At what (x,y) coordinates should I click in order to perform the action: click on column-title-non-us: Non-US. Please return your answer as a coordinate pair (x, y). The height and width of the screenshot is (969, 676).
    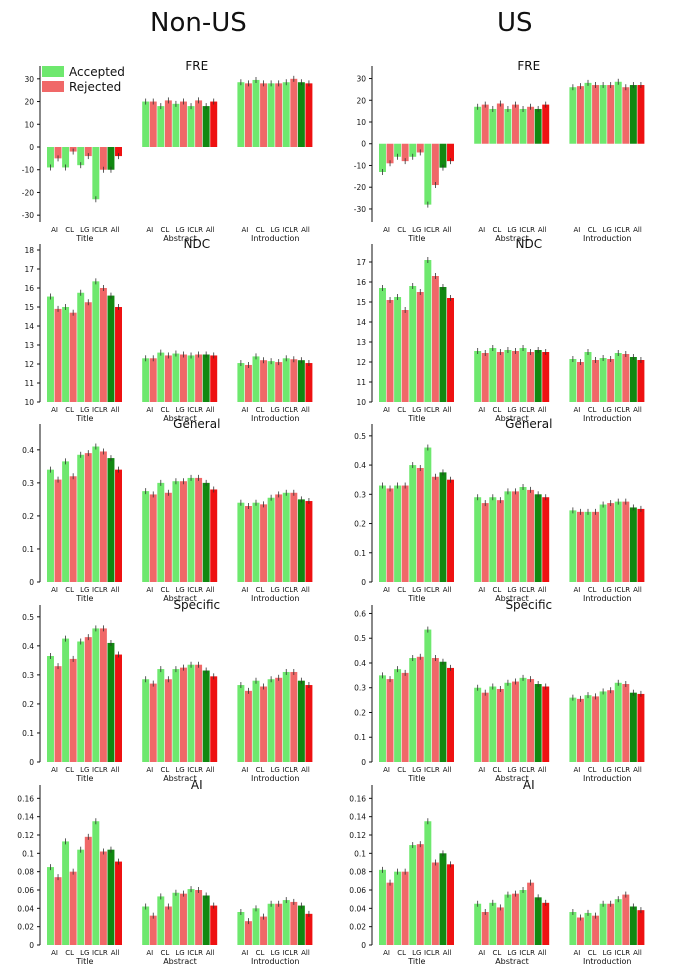
    Looking at the image, I should click on (198, 23).